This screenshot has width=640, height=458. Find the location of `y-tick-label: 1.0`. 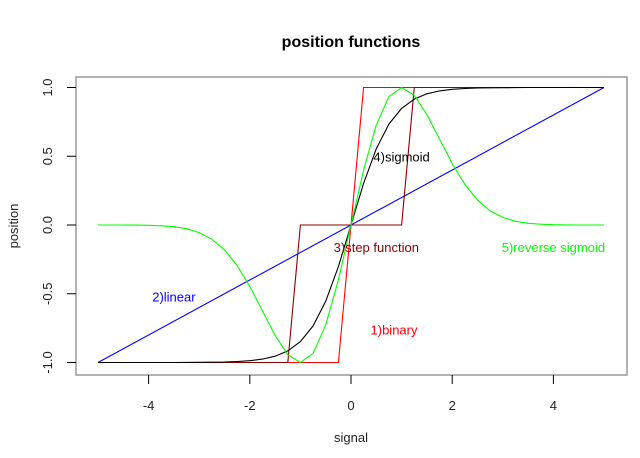

y-tick-label: 1.0 is located at coordinates (47, 87).